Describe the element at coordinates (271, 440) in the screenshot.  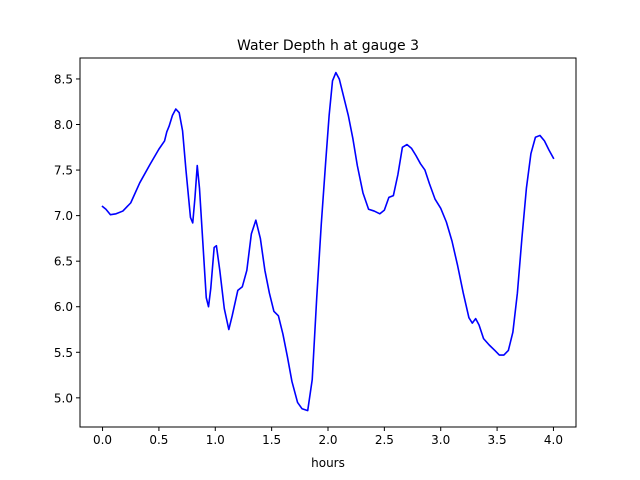
I see `x-tick-label: 1.5` at that location.